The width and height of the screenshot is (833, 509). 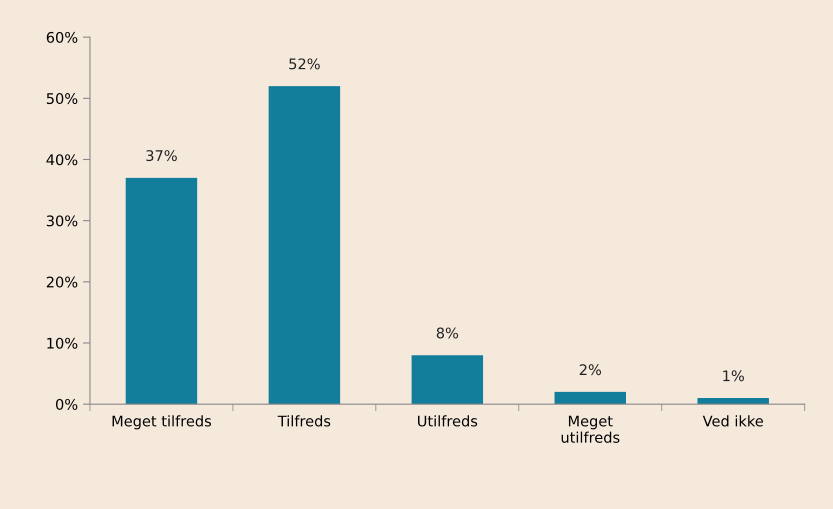 What do you see at coordinates (62, 98) in the screenshot?
I see `y-tick-label: 50%` at bounding box center [62, 98].